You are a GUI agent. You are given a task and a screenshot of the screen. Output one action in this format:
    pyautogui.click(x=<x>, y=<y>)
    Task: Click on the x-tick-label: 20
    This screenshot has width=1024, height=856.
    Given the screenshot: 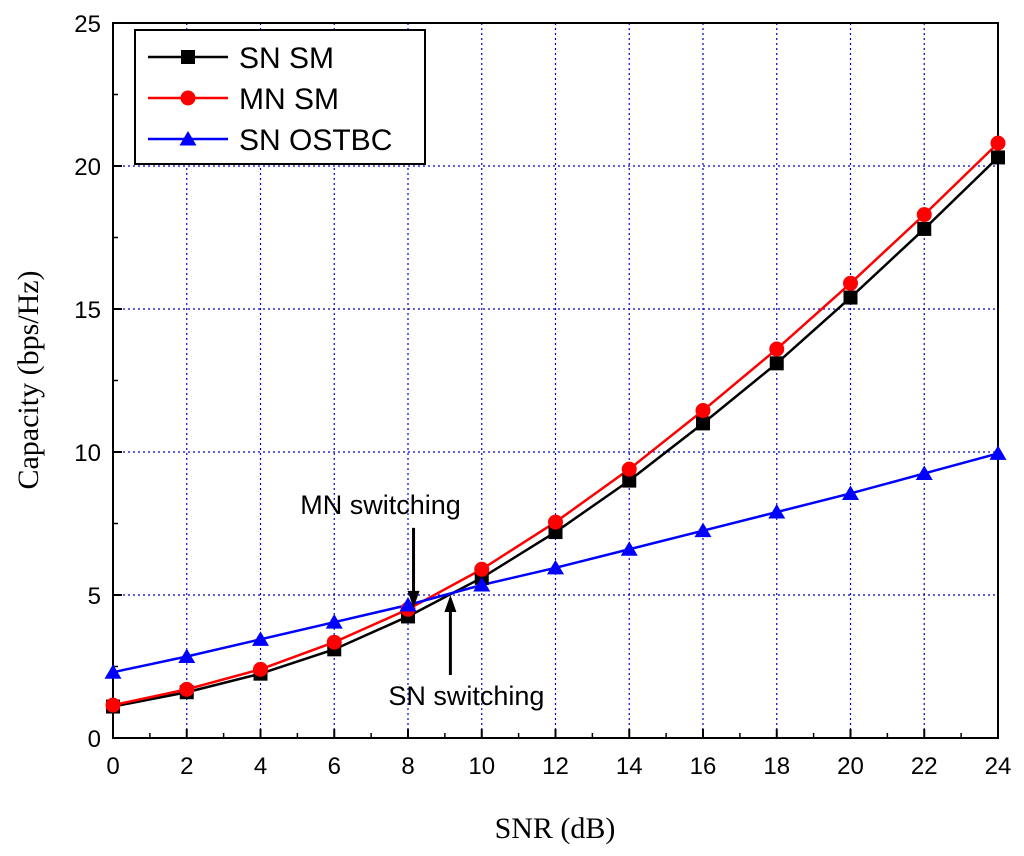 What is the action you would take?
    pyautogui.click(x=850, y=766)
    